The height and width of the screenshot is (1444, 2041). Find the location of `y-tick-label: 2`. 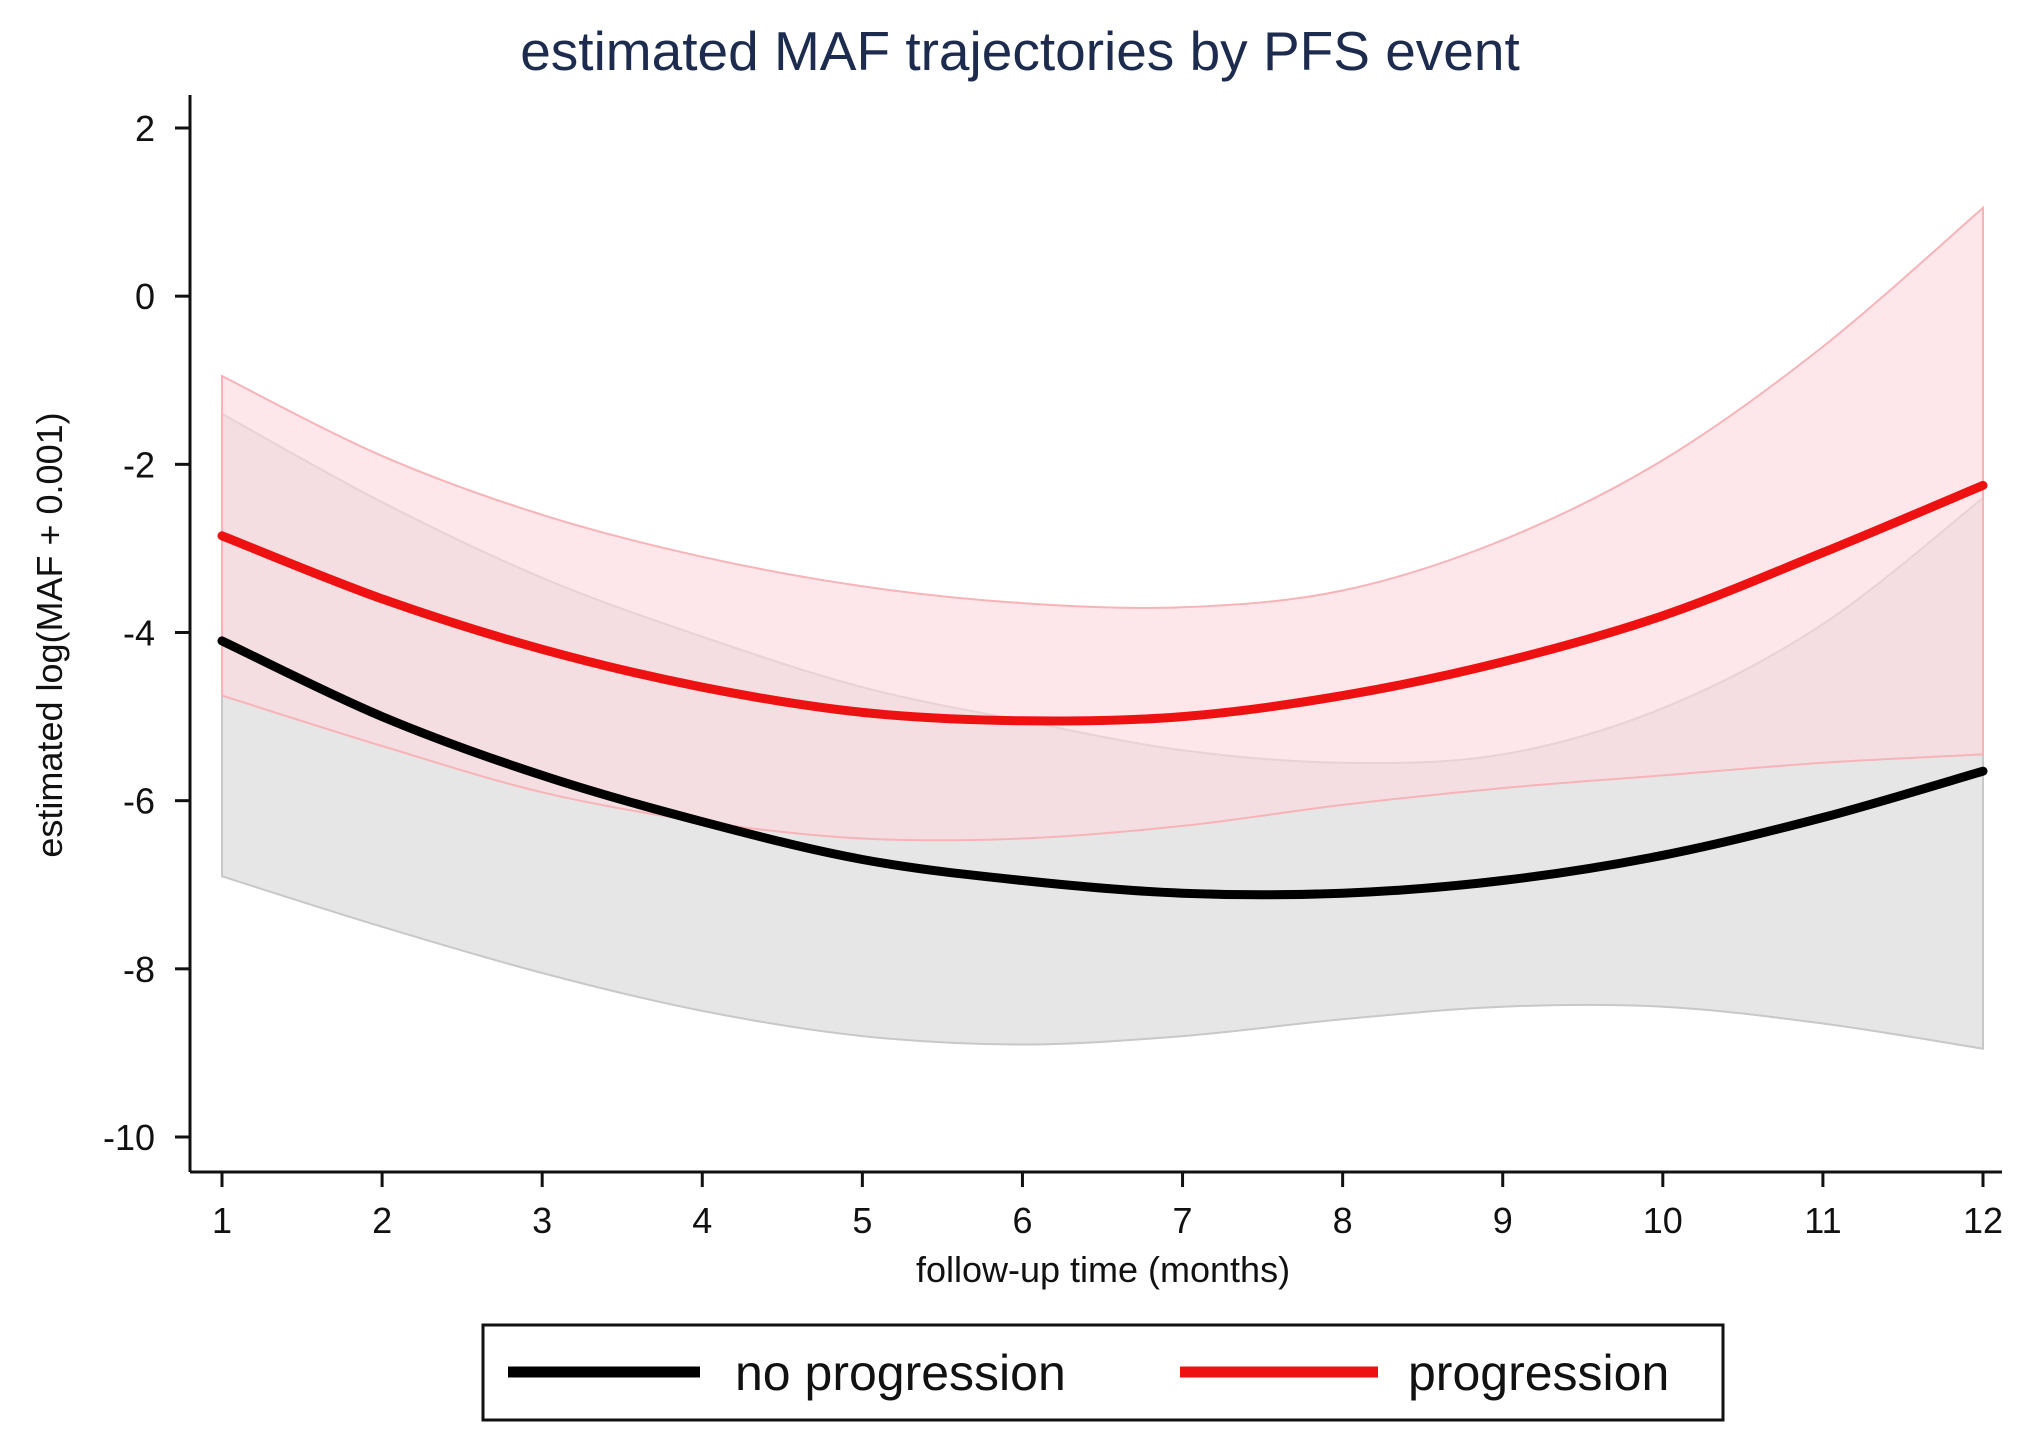

y-tick-label: 2 is located at coordinates (145, 128).